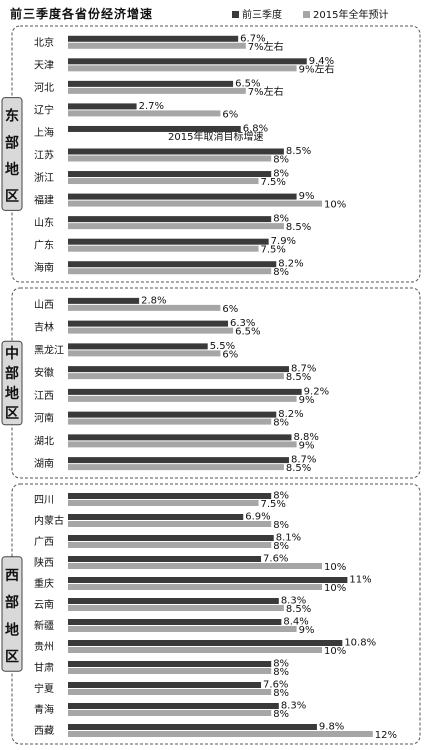 Image resolution: width=428 pixels, height=750 pixels. Describe the element at coordinates (44, 583) in the screenshot. I see `province-label: 重庆` at that location.